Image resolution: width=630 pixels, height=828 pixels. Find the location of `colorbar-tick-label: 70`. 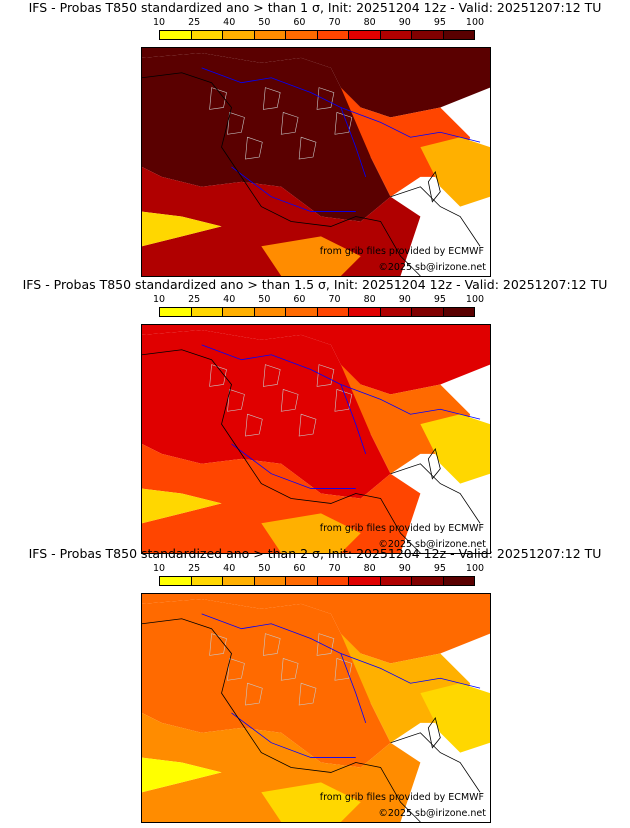

colorbar-tick-label: 70 is located at coordinates (334, 22).